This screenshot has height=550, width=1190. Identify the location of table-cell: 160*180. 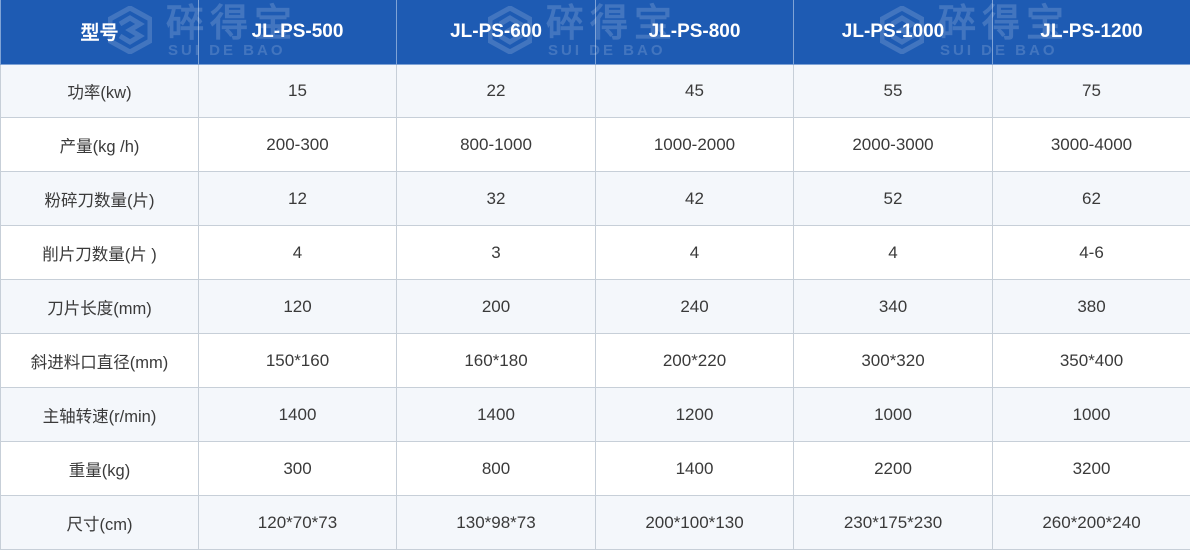
(496, 361).